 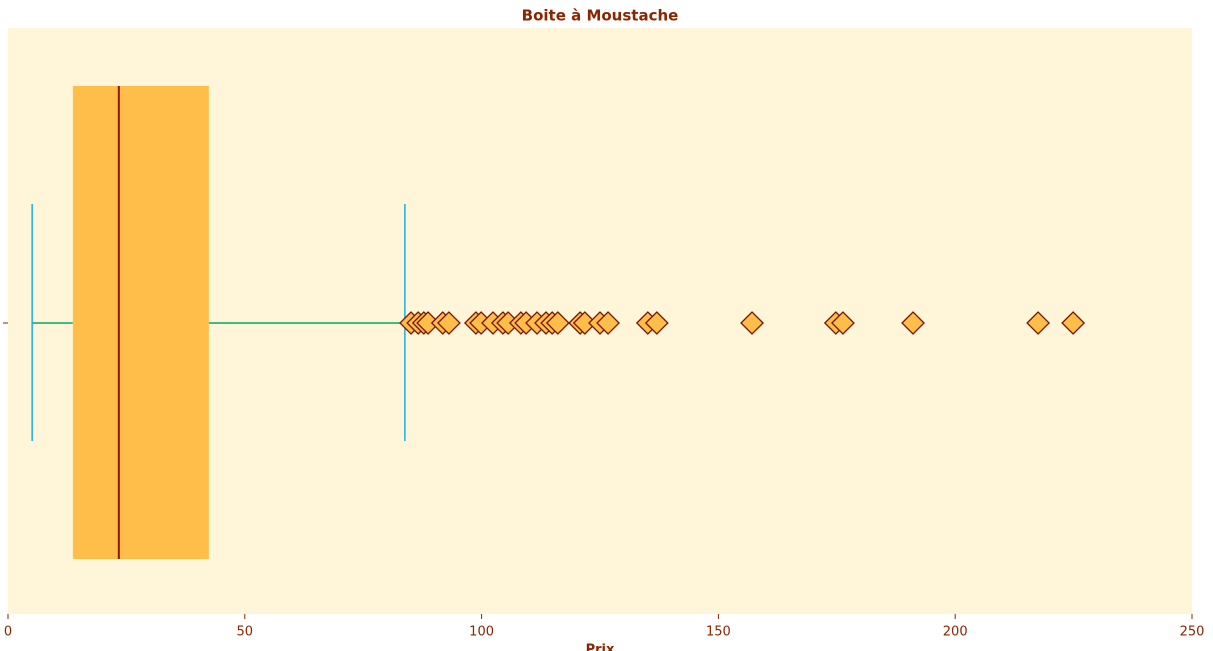 What do you see at coordinates (955, 632) in the screenshot?
I see `x-tick-label: 200` at bounding box center [955, 632].